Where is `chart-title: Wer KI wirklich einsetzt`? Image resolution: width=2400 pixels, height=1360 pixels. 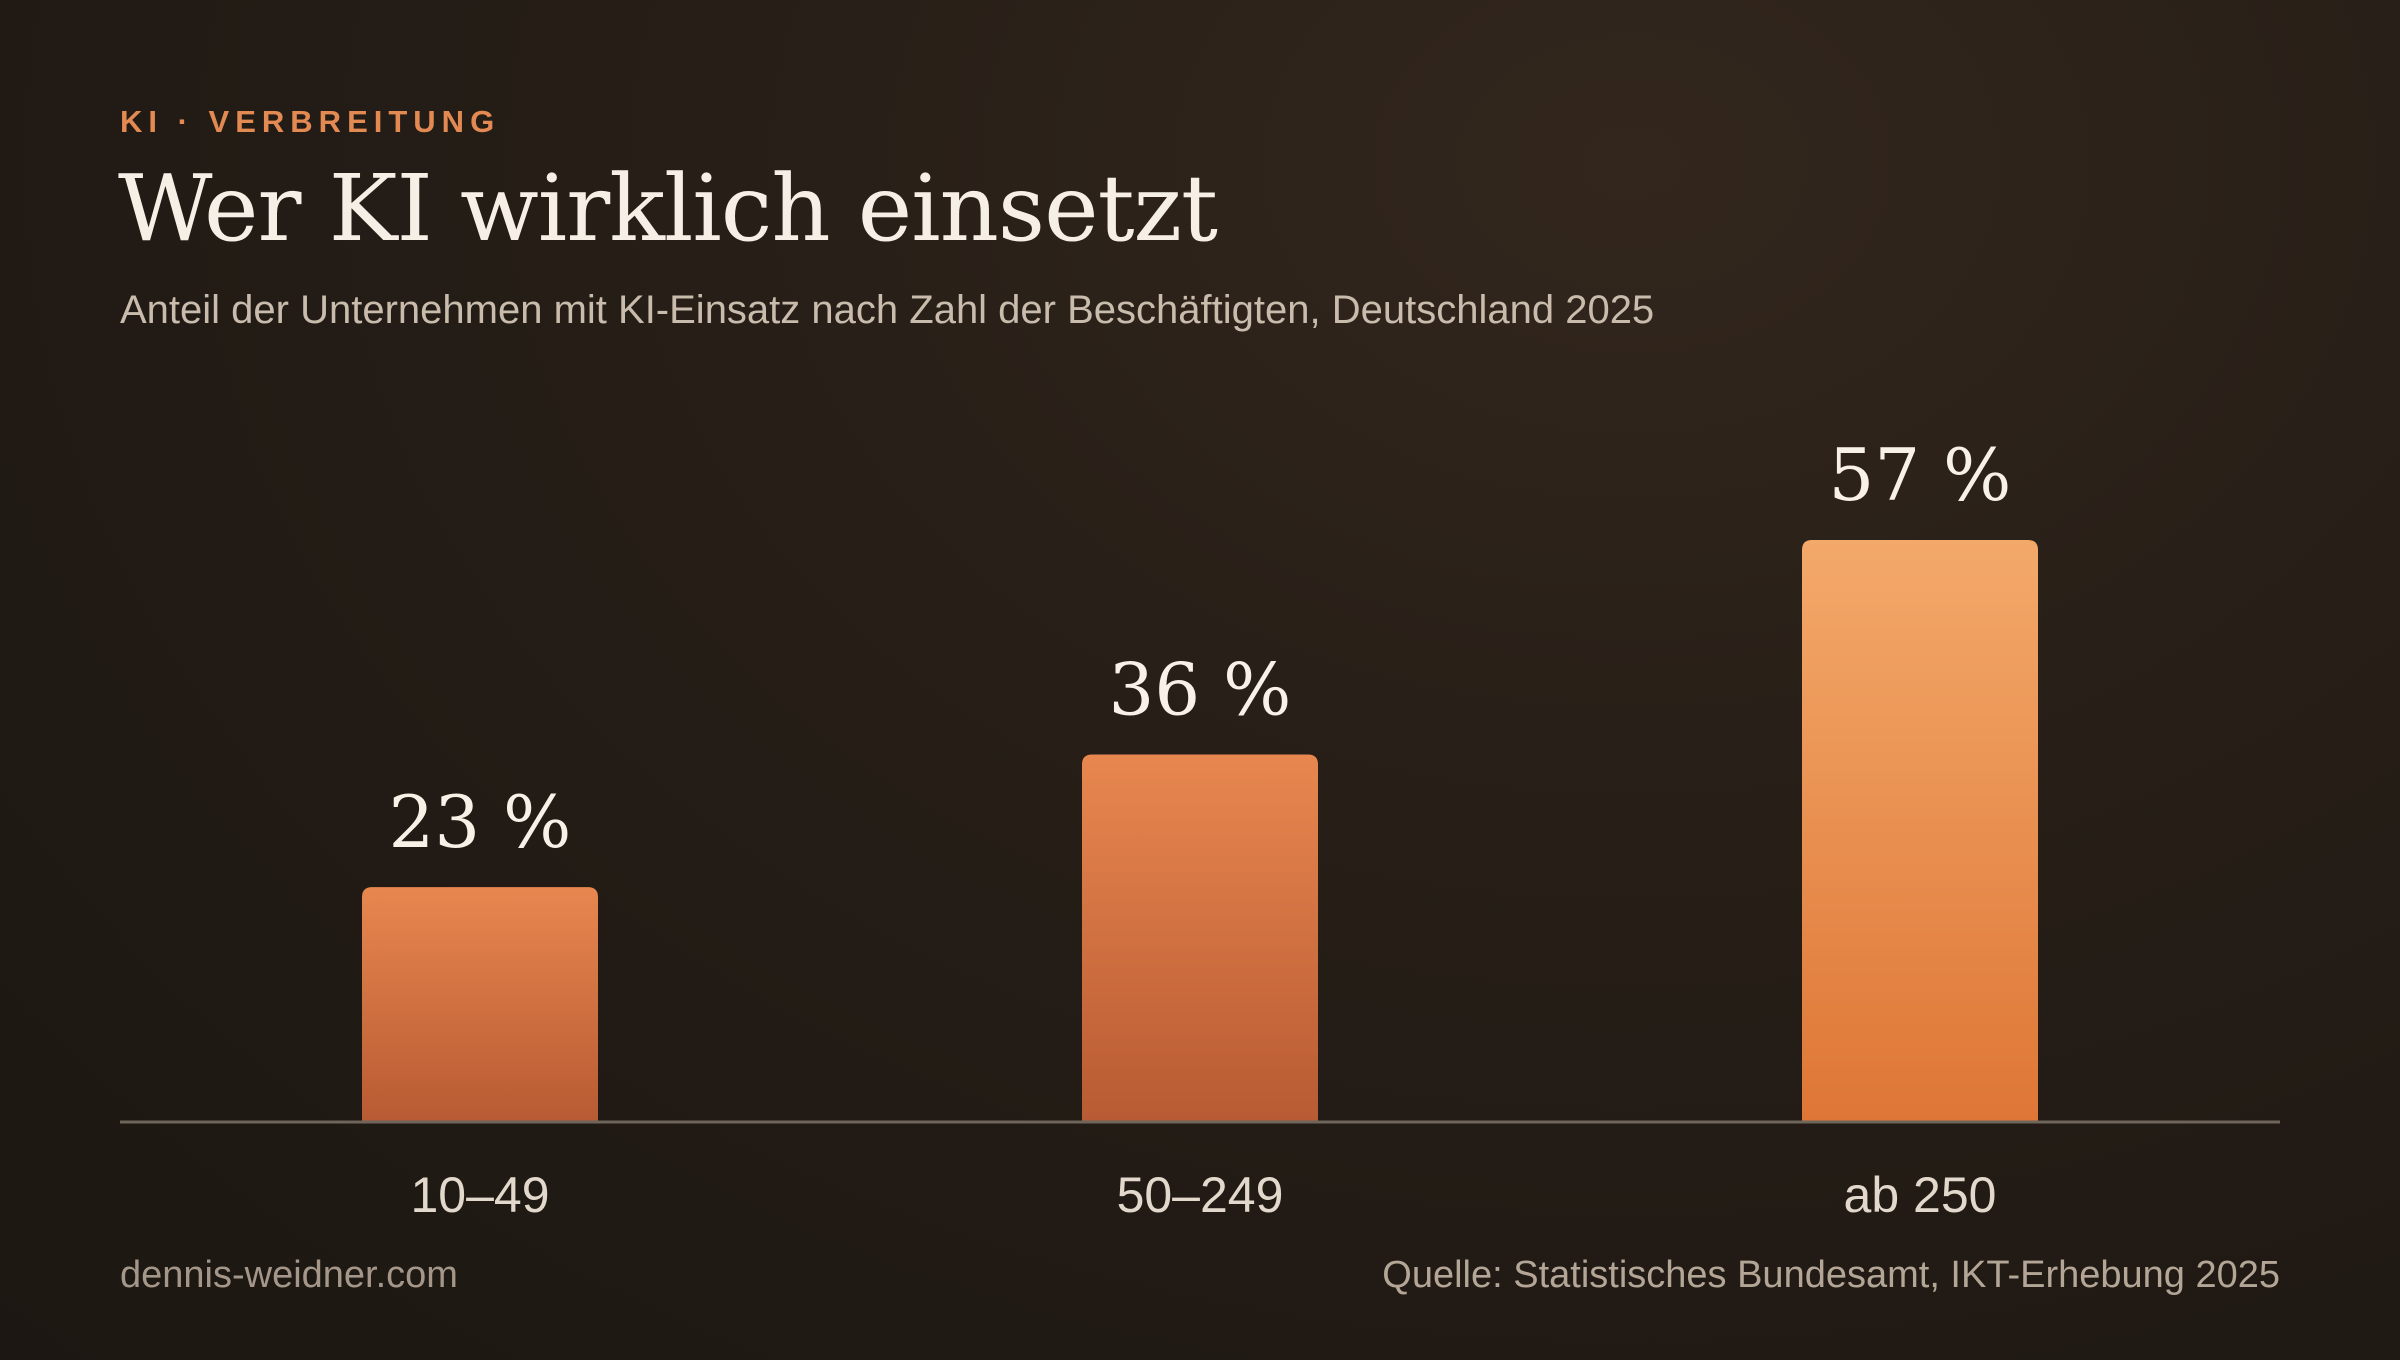
chart-title: Wer KI wirklich einsetzt is located at coordinates (668, 208).